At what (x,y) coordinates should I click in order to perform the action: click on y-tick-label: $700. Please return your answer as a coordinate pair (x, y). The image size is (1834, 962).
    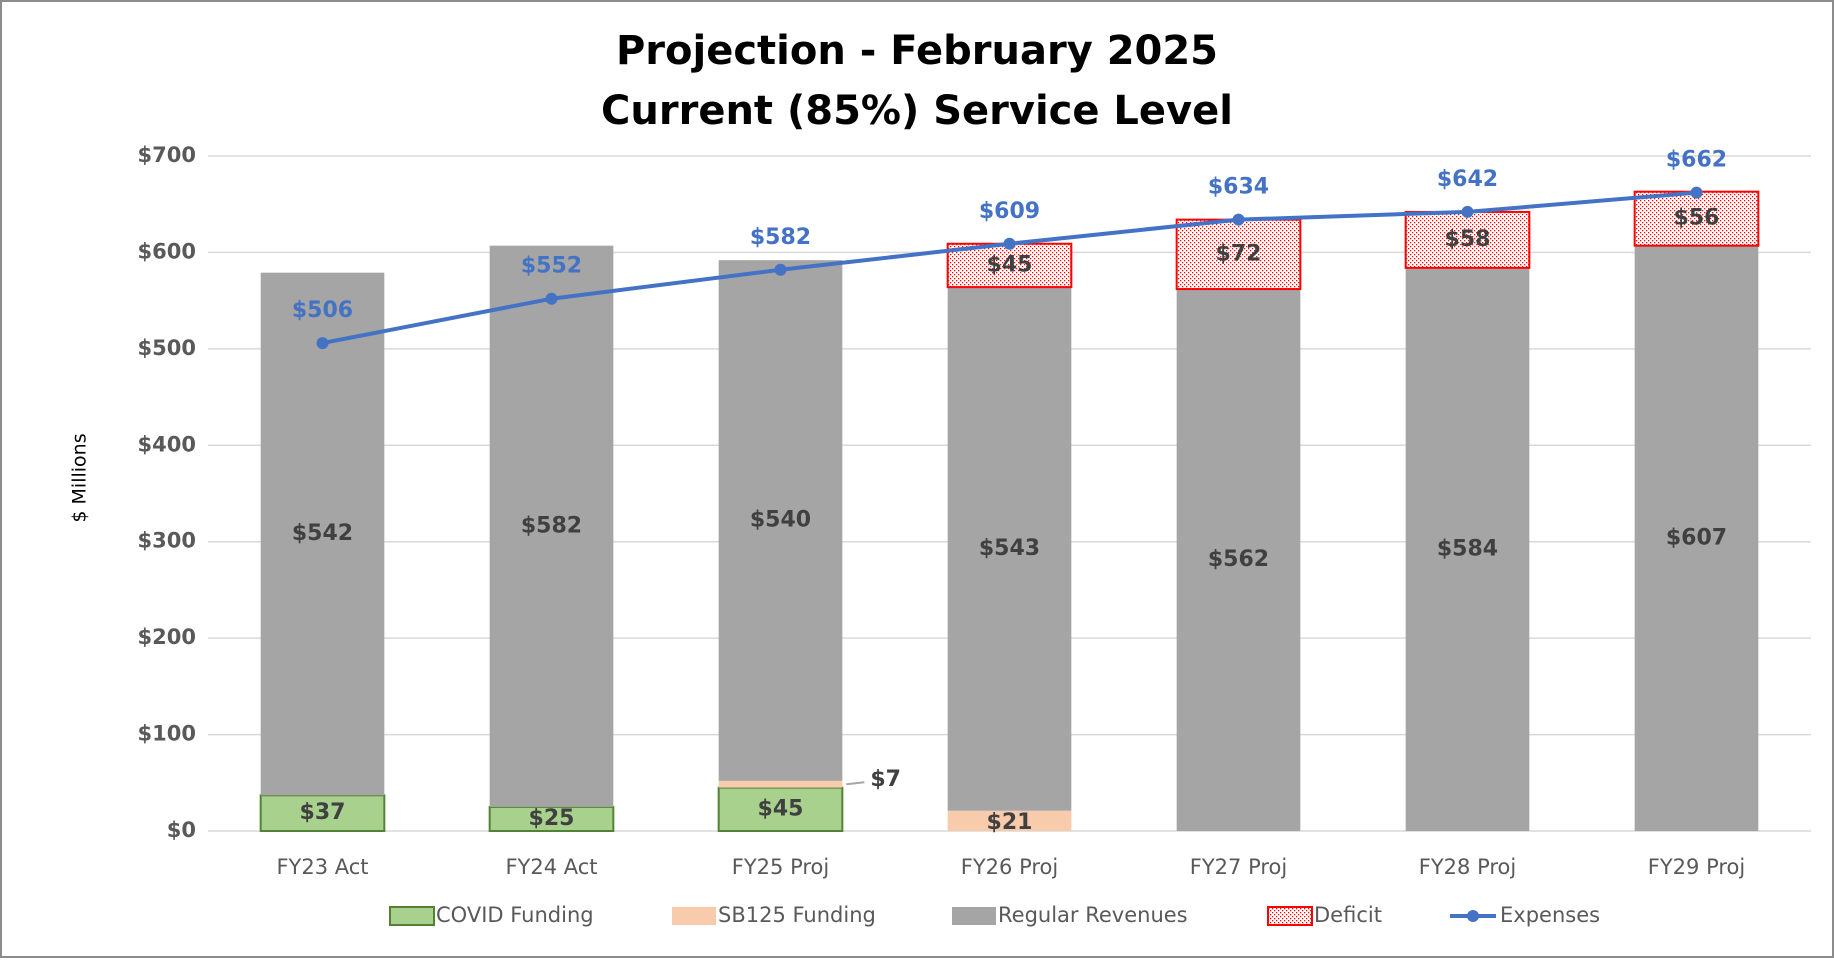
    Looking at the image, I should click on (167, 155).